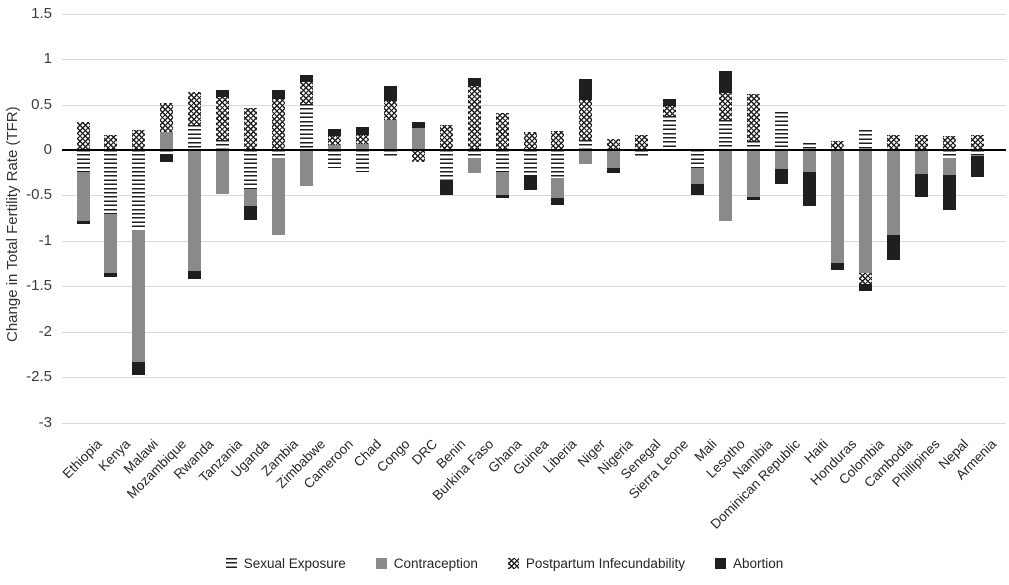 The width and height of the screenshot is (1009, 585). What do you see at coordinates (45, 422) in the screenshot?
I see `y-tick-label: -3` at bounding box center [45, 422].